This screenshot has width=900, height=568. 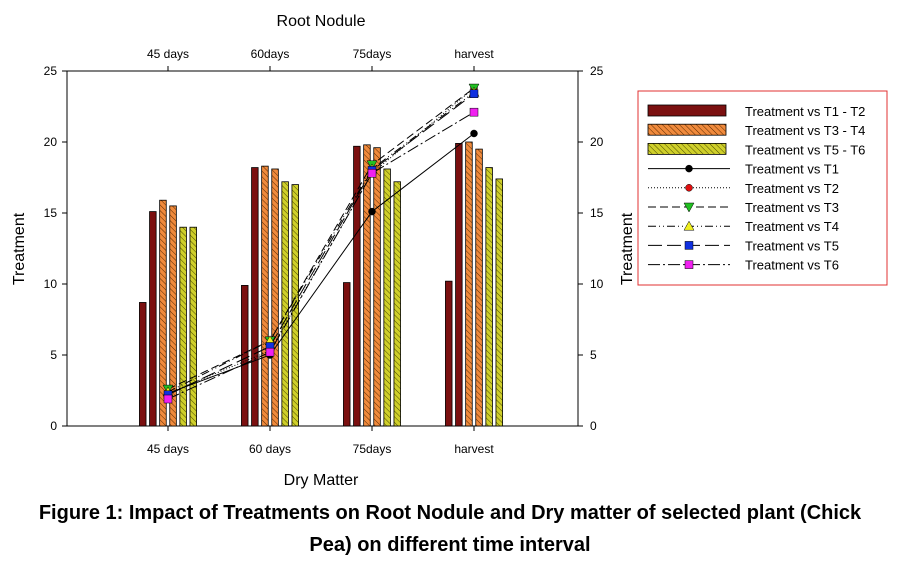 What do you see at coordinates (53, 426) in the screenshot?
I see `y-tick-label-left: 0` at bounding box center [53, 426].